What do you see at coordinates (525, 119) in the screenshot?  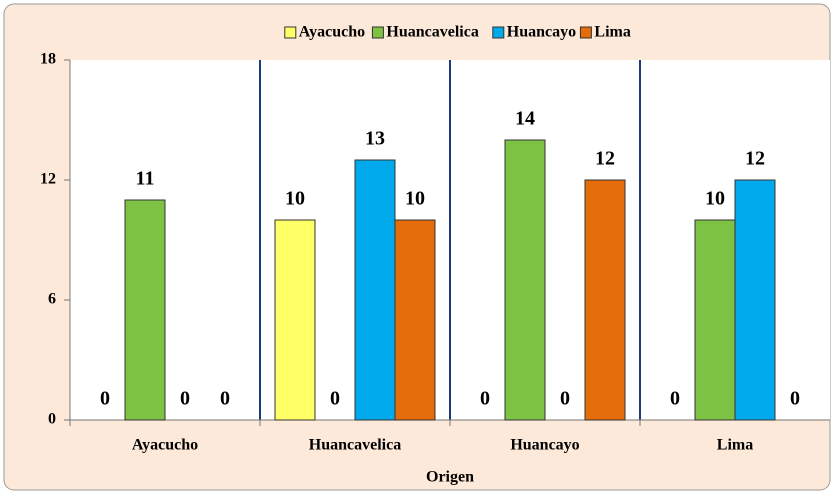 I see `value-label: 14` at bounding box center [525, 119].